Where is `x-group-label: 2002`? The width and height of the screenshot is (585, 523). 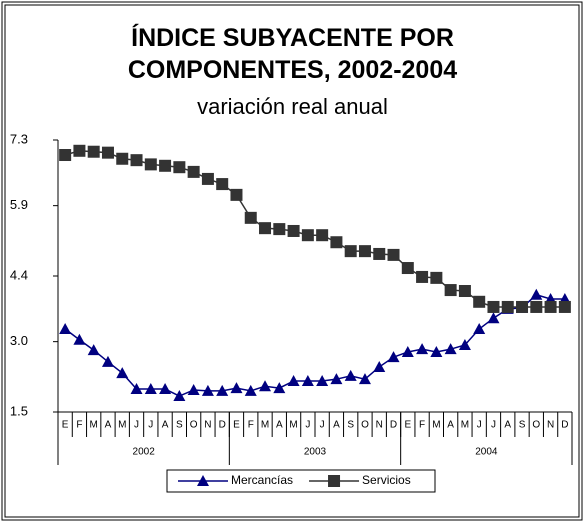 x-group-label: 2002 is located at coordinates (144, 452).